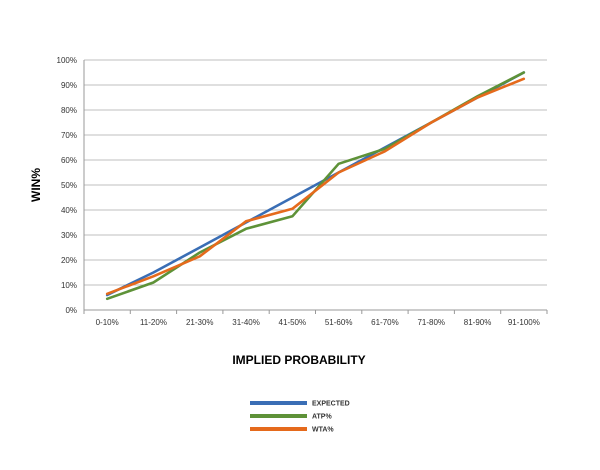 The image size is (600, 470). Describe the element at coordinates (293, 322) in the screenshot. I see `x-tick-label: 41-50%` at that location.